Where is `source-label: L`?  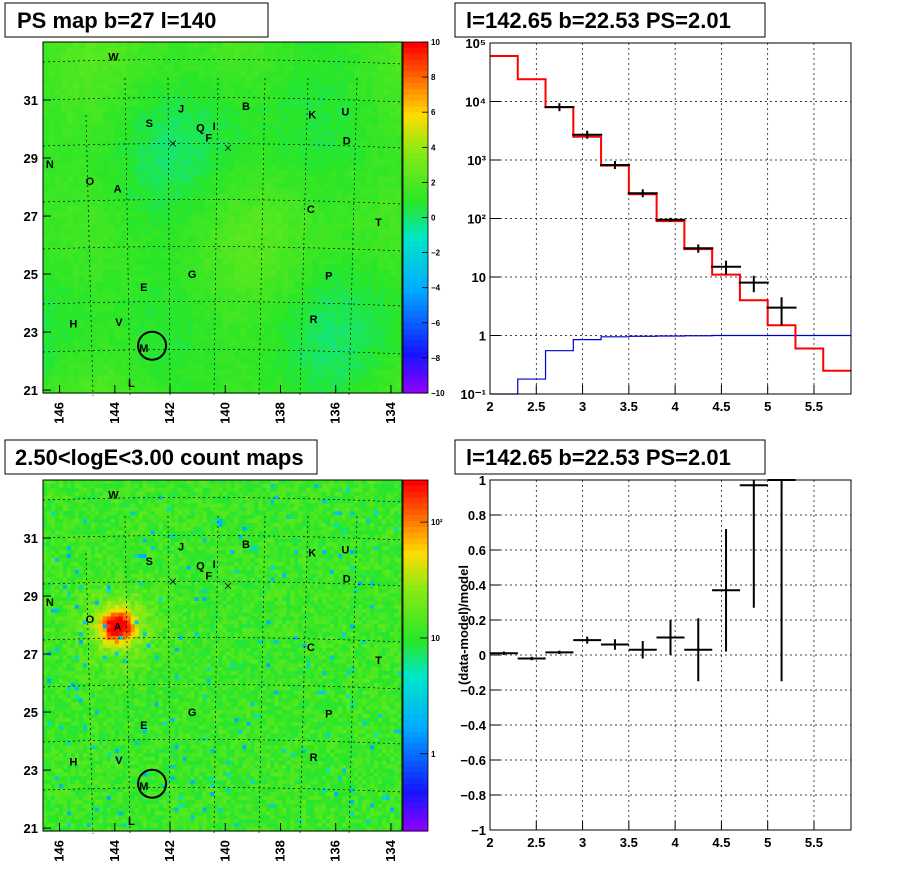 source-label: L is located at coordinates (131, 384).